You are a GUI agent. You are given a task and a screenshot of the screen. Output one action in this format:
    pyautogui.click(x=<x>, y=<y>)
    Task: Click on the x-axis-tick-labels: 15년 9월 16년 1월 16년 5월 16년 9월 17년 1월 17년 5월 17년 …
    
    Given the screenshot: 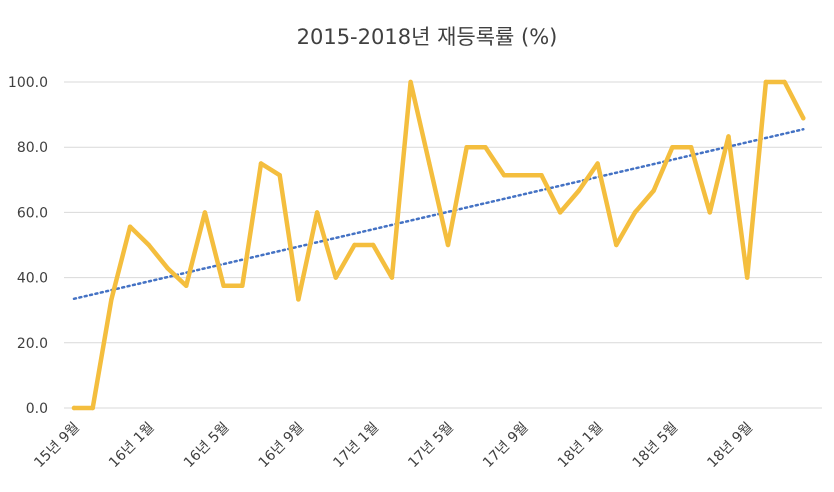 What is the action you would take?
    pyautogui.click(x=393, y=446)
    